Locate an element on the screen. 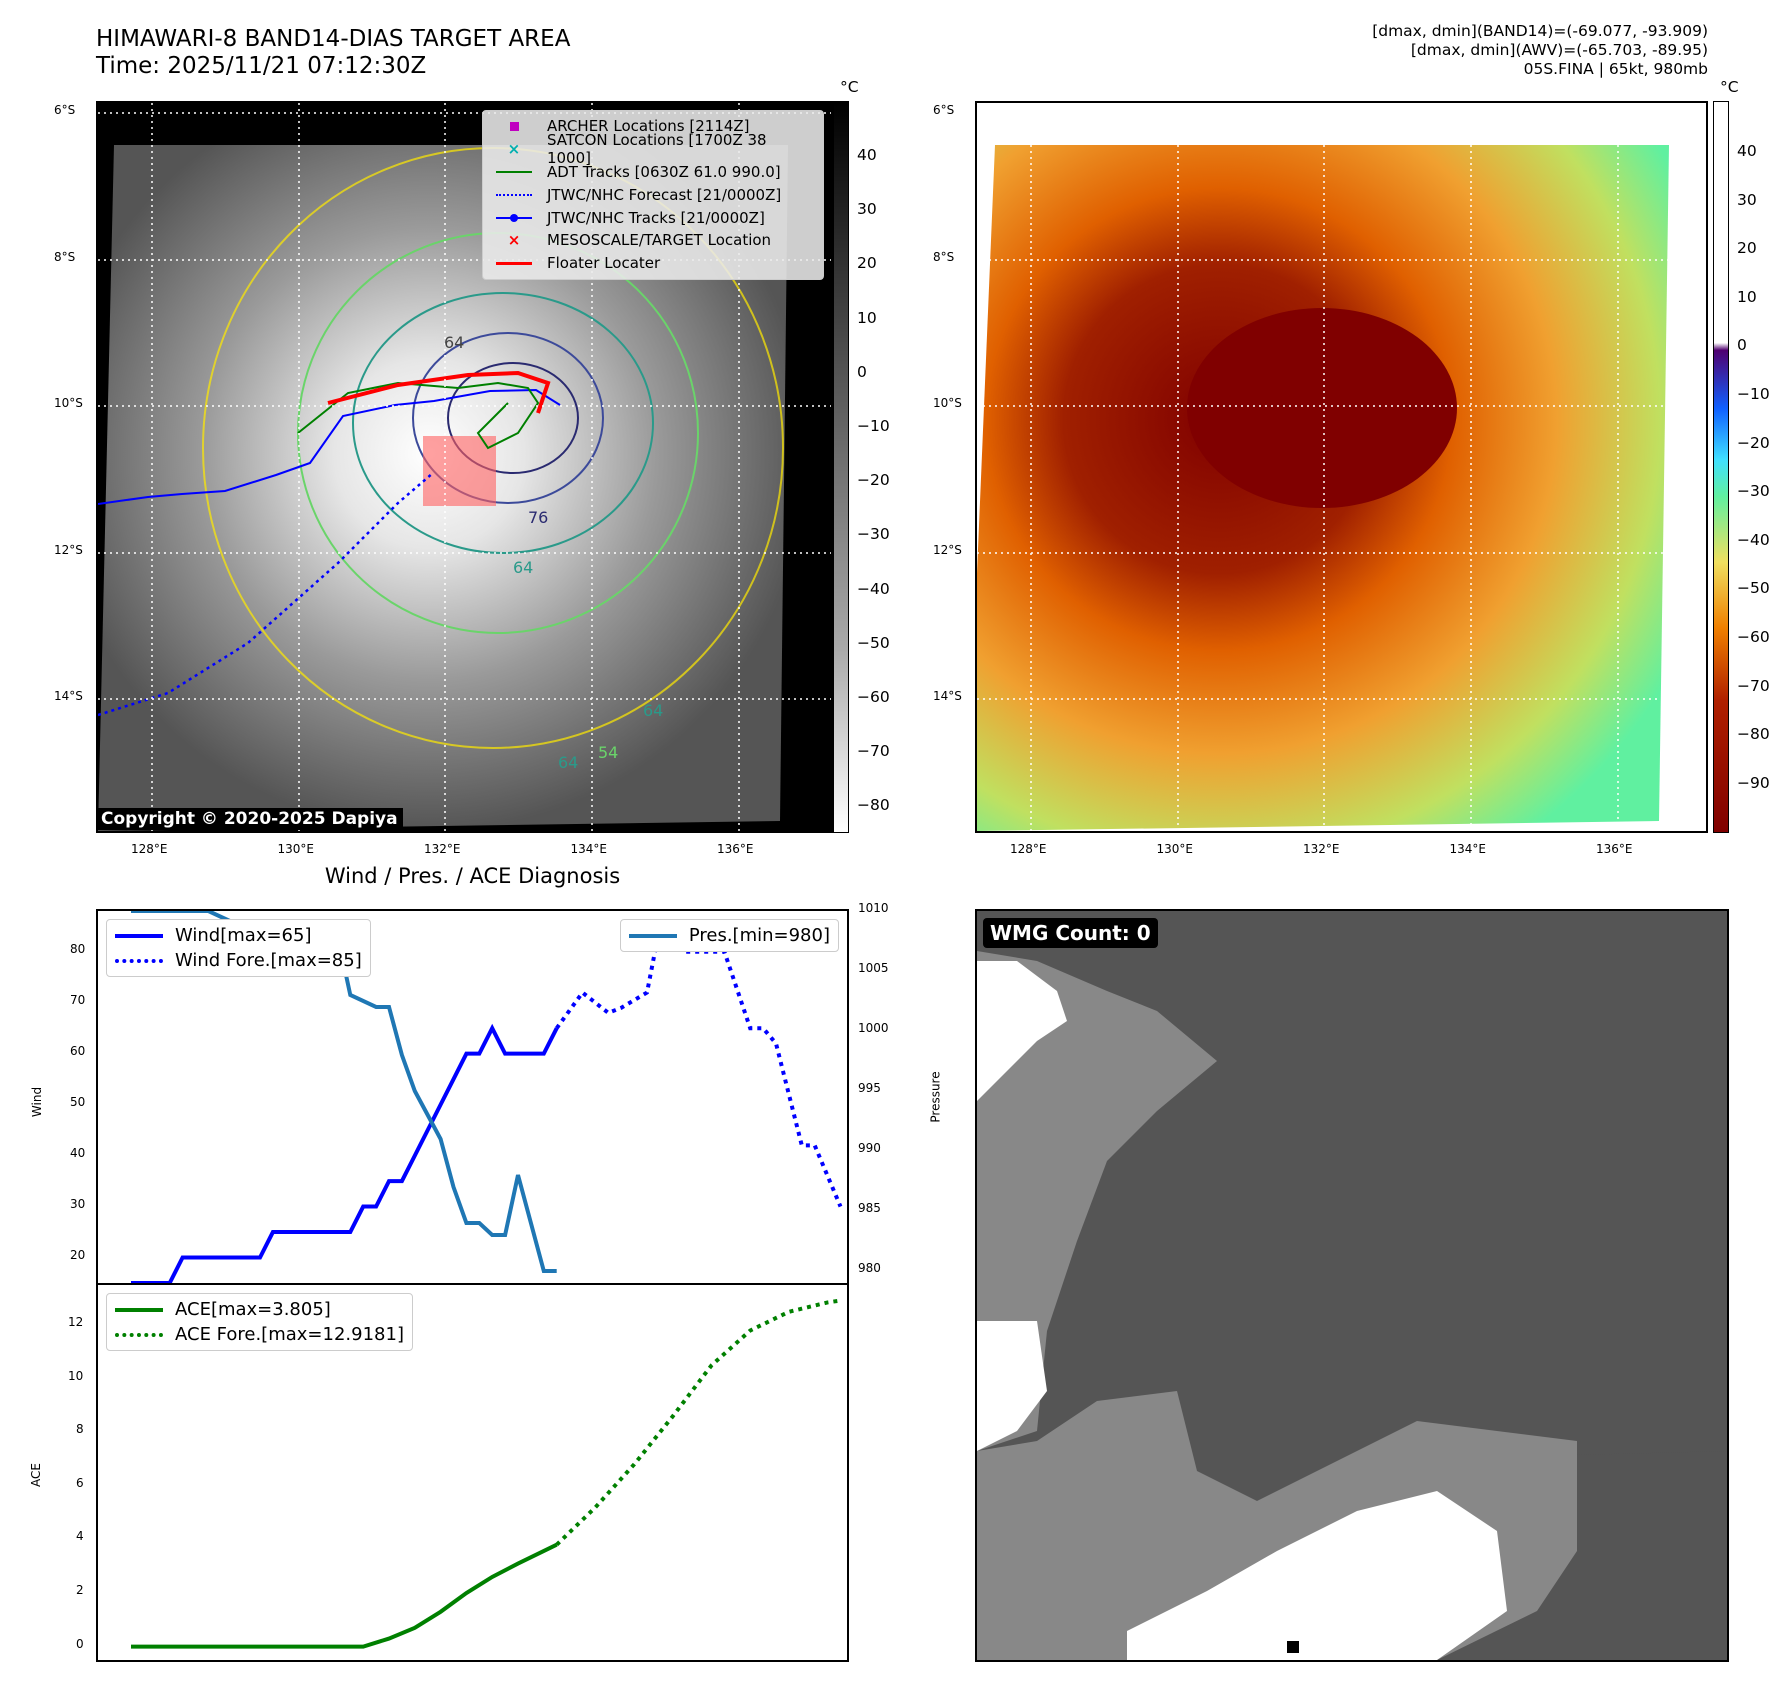 The image size is (1788, 1690). colorbar-tick: −80 is located at coordinates (873, 805).